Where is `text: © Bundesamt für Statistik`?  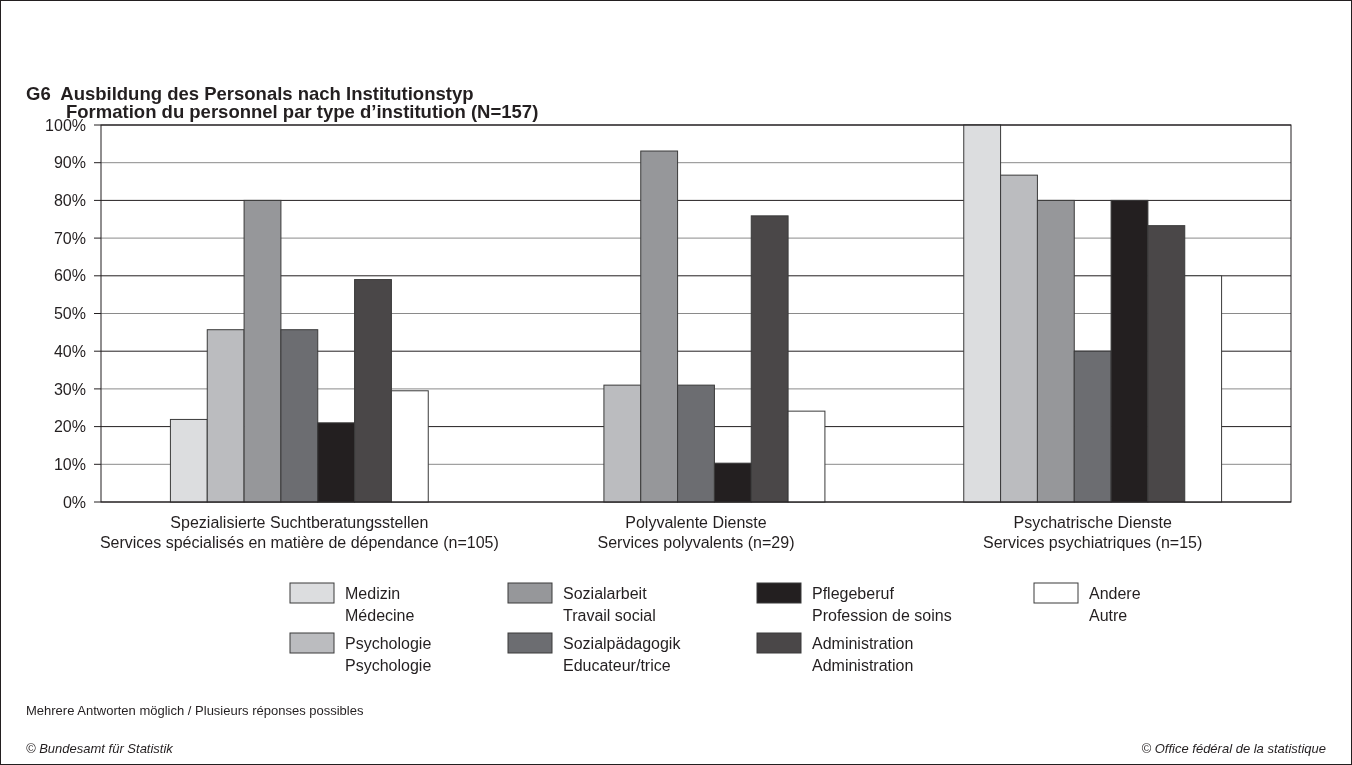
text: © Bundesamt für Statistik is located at coordinates (100, 748).